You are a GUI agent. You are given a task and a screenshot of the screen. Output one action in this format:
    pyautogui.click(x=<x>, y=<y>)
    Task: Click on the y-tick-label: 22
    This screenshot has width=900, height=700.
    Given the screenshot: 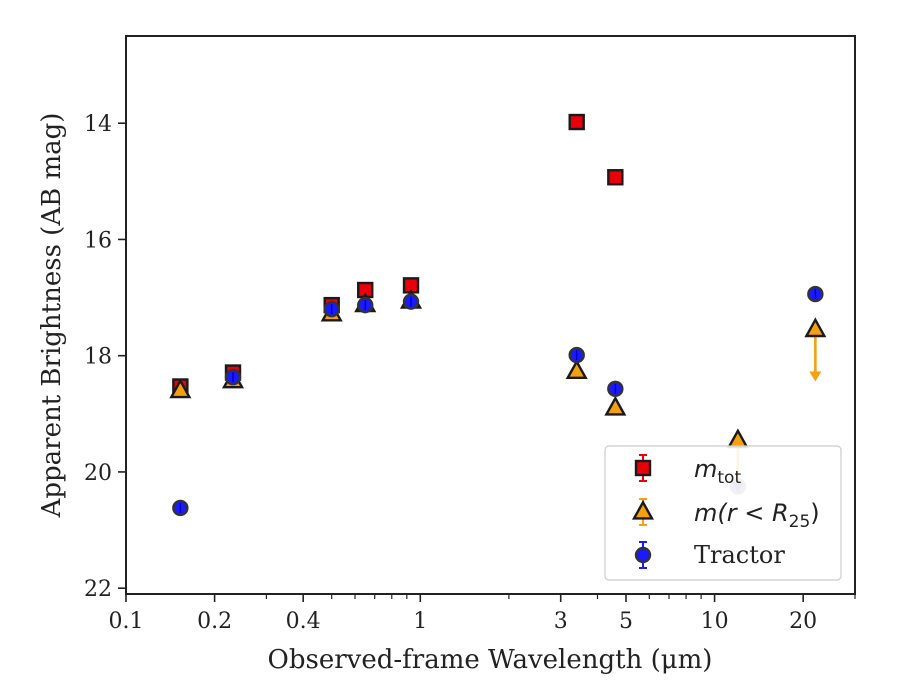 What is the action you would take?
    pyautogui.click(x=98, y=589)
    